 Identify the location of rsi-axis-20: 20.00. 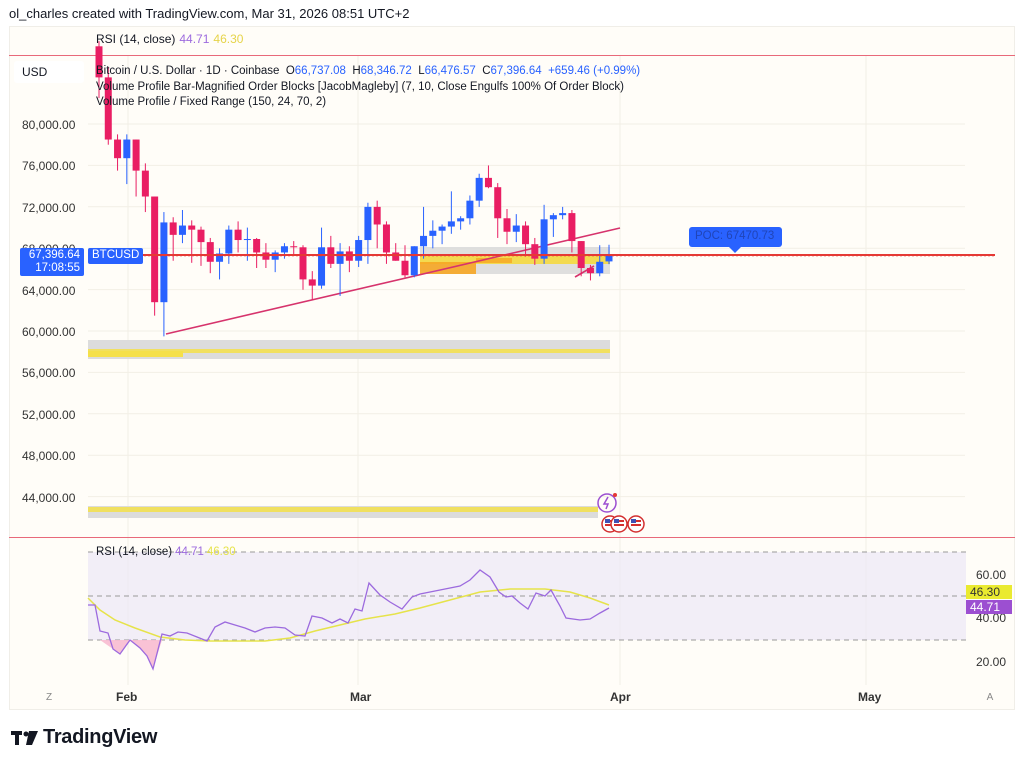
(991, 662).